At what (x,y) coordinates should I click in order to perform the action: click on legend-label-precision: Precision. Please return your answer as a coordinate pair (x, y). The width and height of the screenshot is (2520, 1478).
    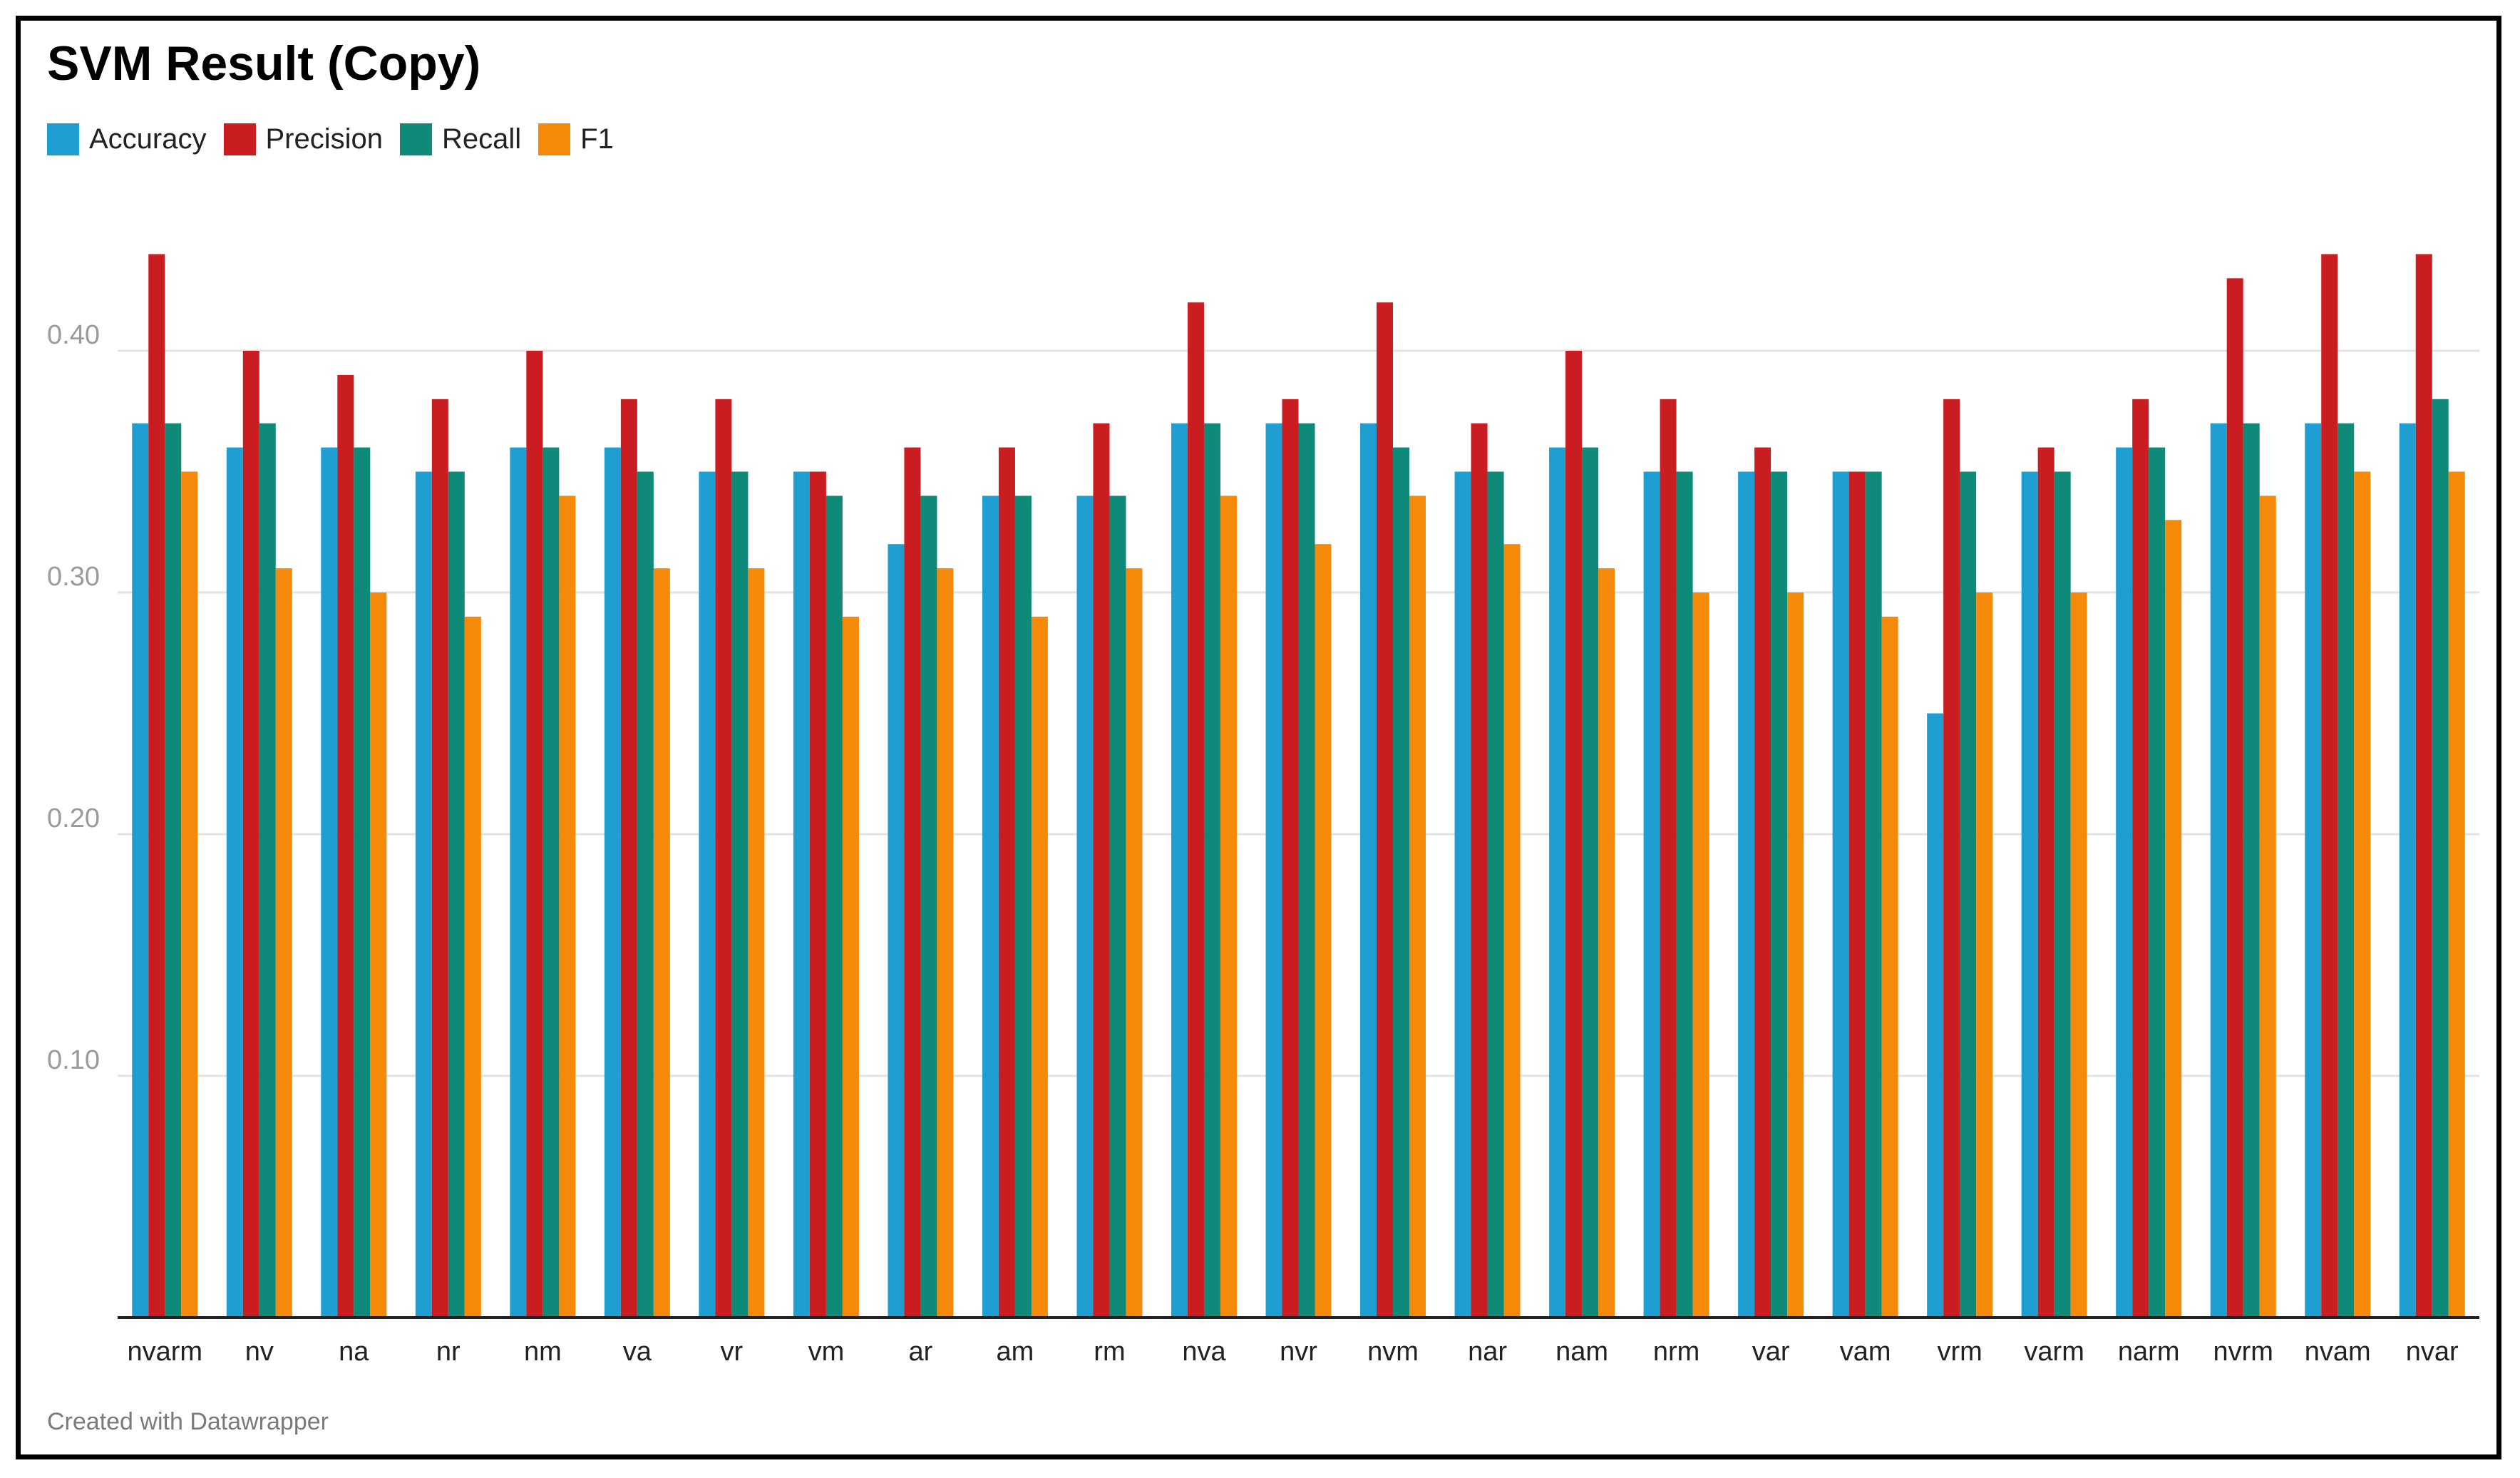
    Looking at the image, I should click on (324, 139).